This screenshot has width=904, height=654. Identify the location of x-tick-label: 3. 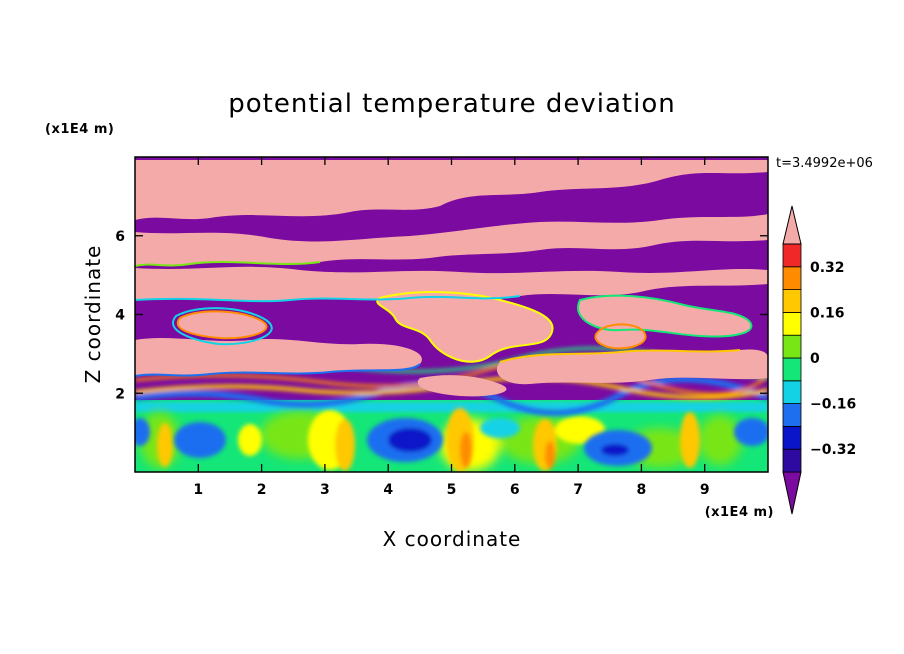
(325, 490).